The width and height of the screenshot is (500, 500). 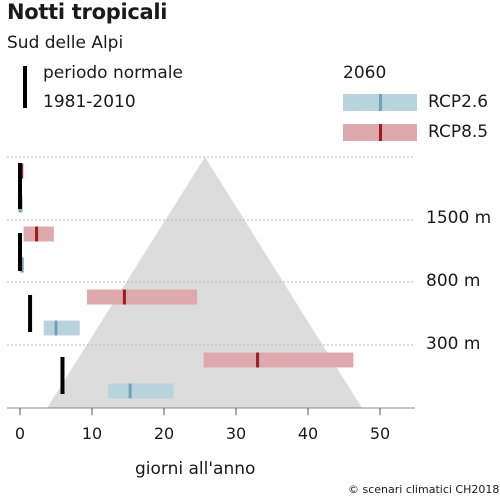 What do you see at coordinates (20, 433) in the screenshot?
I see `x-tick-label-0: 0` at bounding box center [20, 433].